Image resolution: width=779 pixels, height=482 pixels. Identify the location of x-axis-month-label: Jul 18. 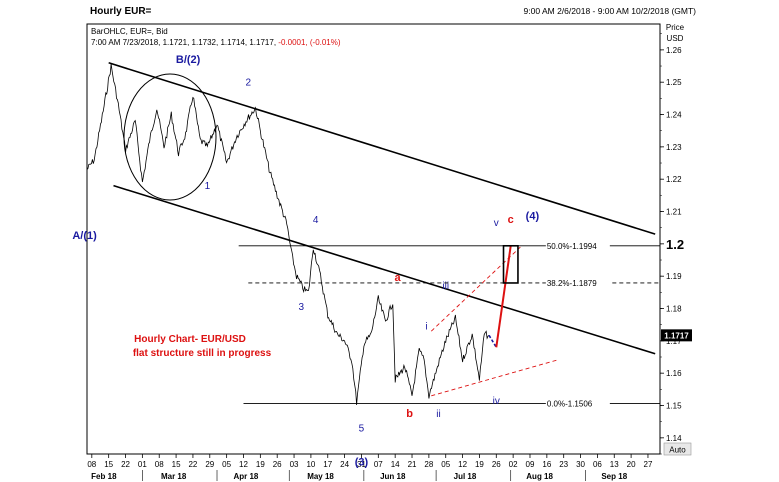
(465, 476).